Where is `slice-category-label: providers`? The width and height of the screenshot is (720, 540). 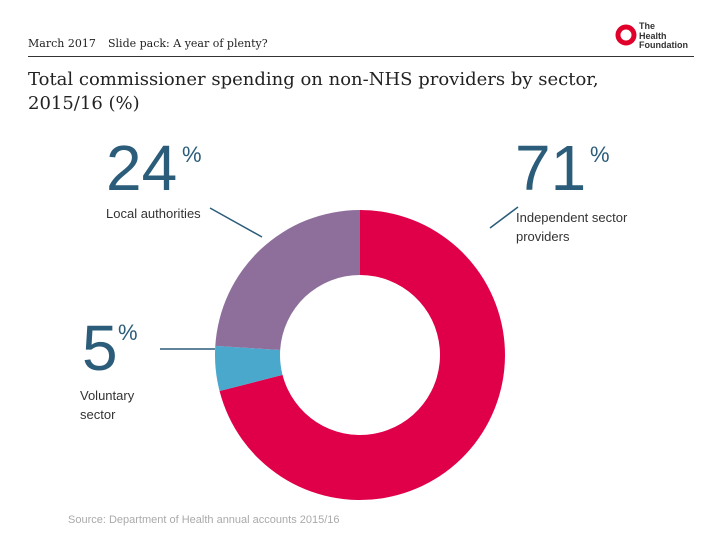
slice-category-label: providers is located at coordinates (543, 236).